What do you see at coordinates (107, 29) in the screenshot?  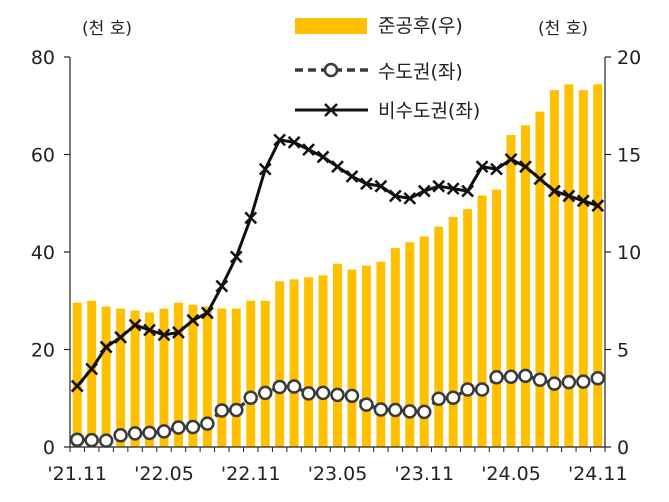 I see `left-axis-unit: (천 호)` at bounding box center [107, 29].